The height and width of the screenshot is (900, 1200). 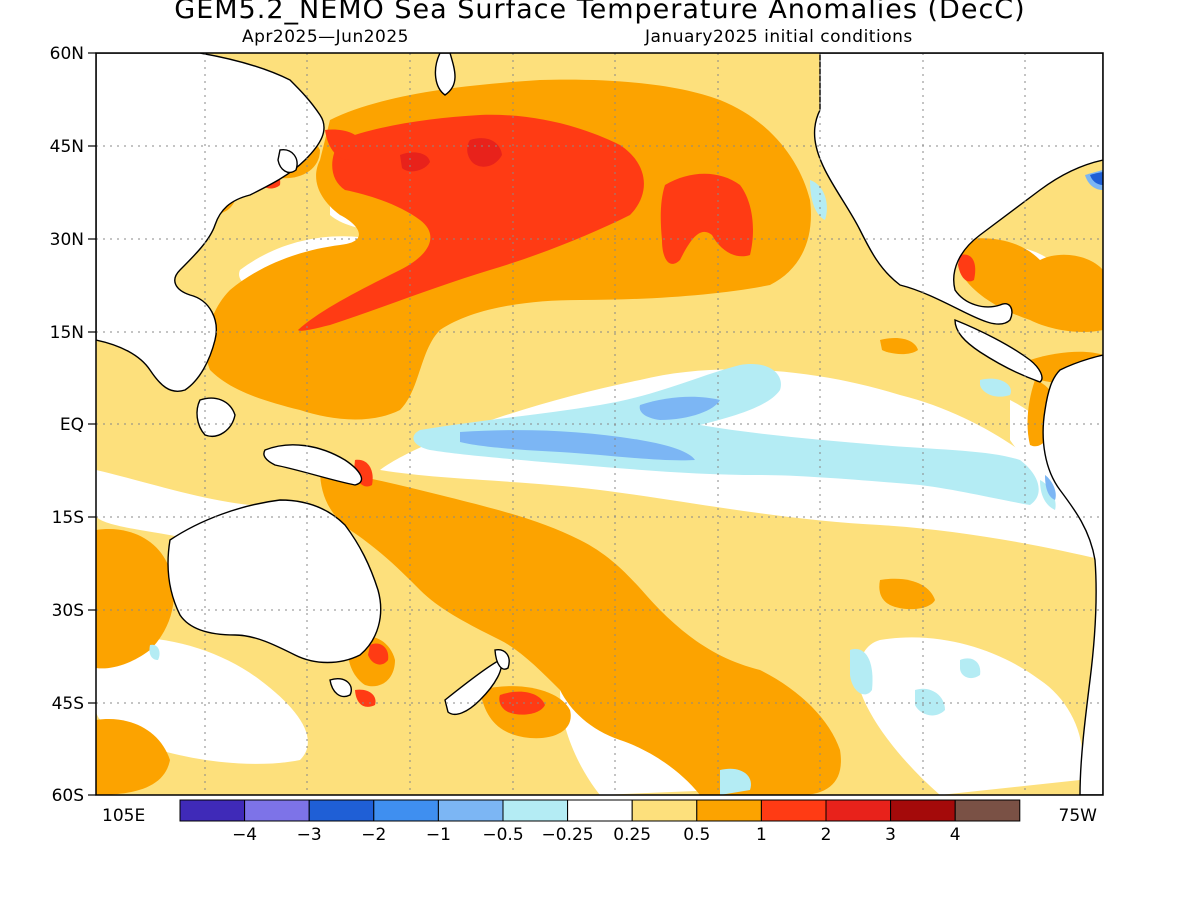 What do you see at coordinates (67, 147) in the screenshot?
I see `lat-label: 45N` at bounding box center [67, 147].